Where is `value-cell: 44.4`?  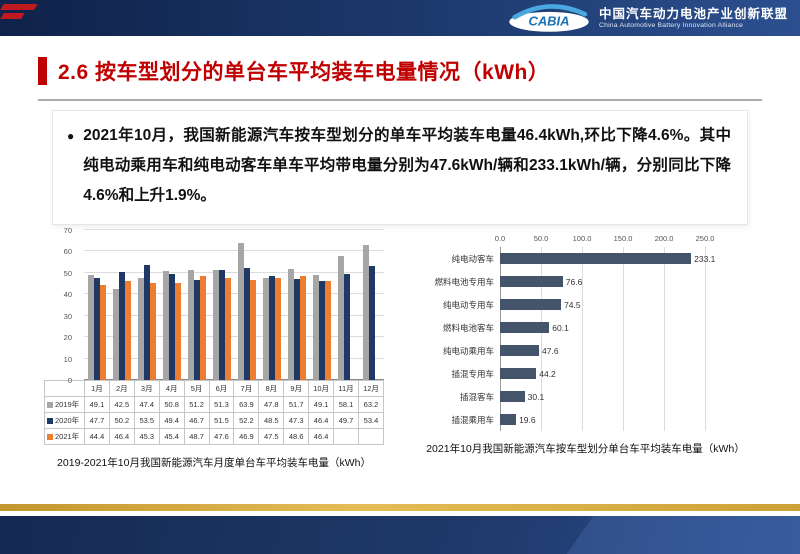 value-cell: 44.4 is located at coordinates (97, 436).